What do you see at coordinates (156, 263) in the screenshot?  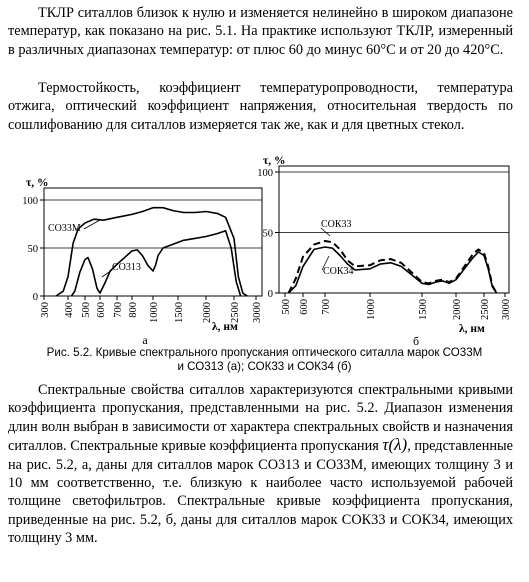 I see `series-line-со313` at bounding box center [156, 263].